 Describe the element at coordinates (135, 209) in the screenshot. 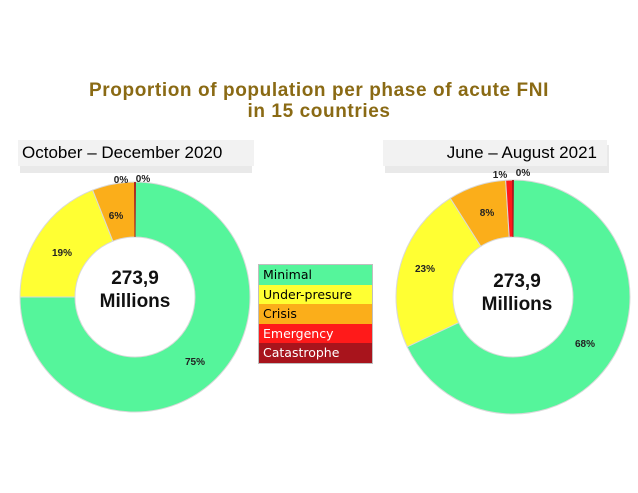

I see `left-slice-boundary-marker` at that location.